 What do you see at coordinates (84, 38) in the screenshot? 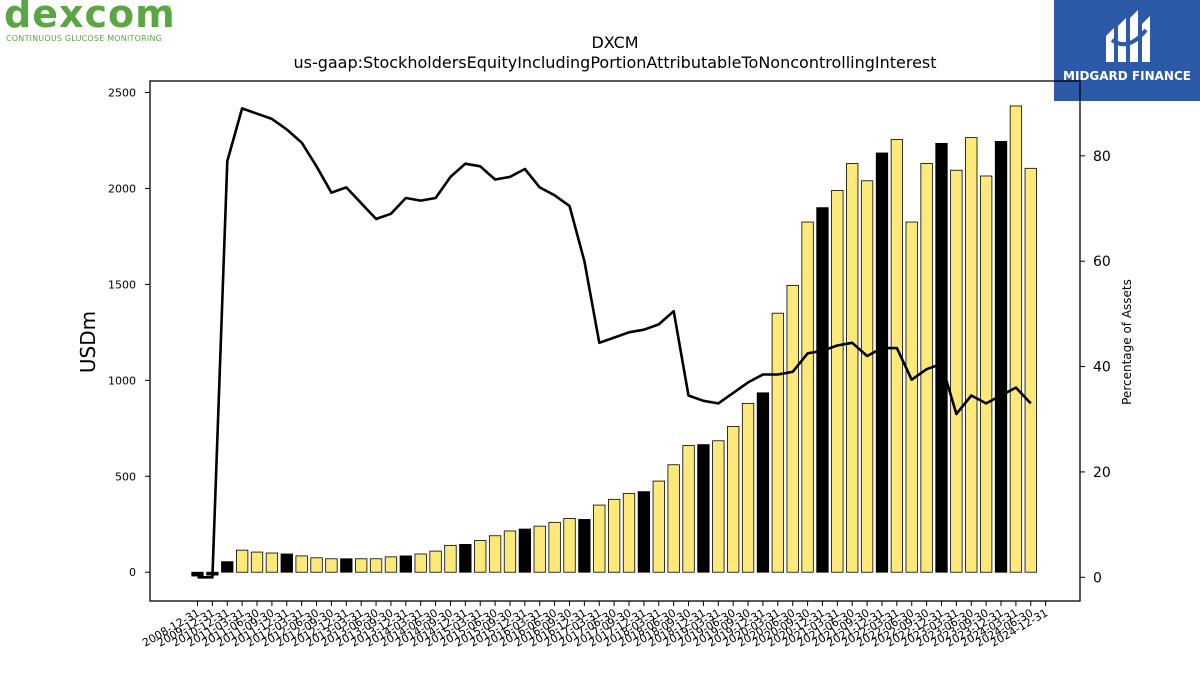
I see `dexcom-logo-tagline: CONTINUOUS GLUCOSE MONITORING` at bounding box center [84, 38].